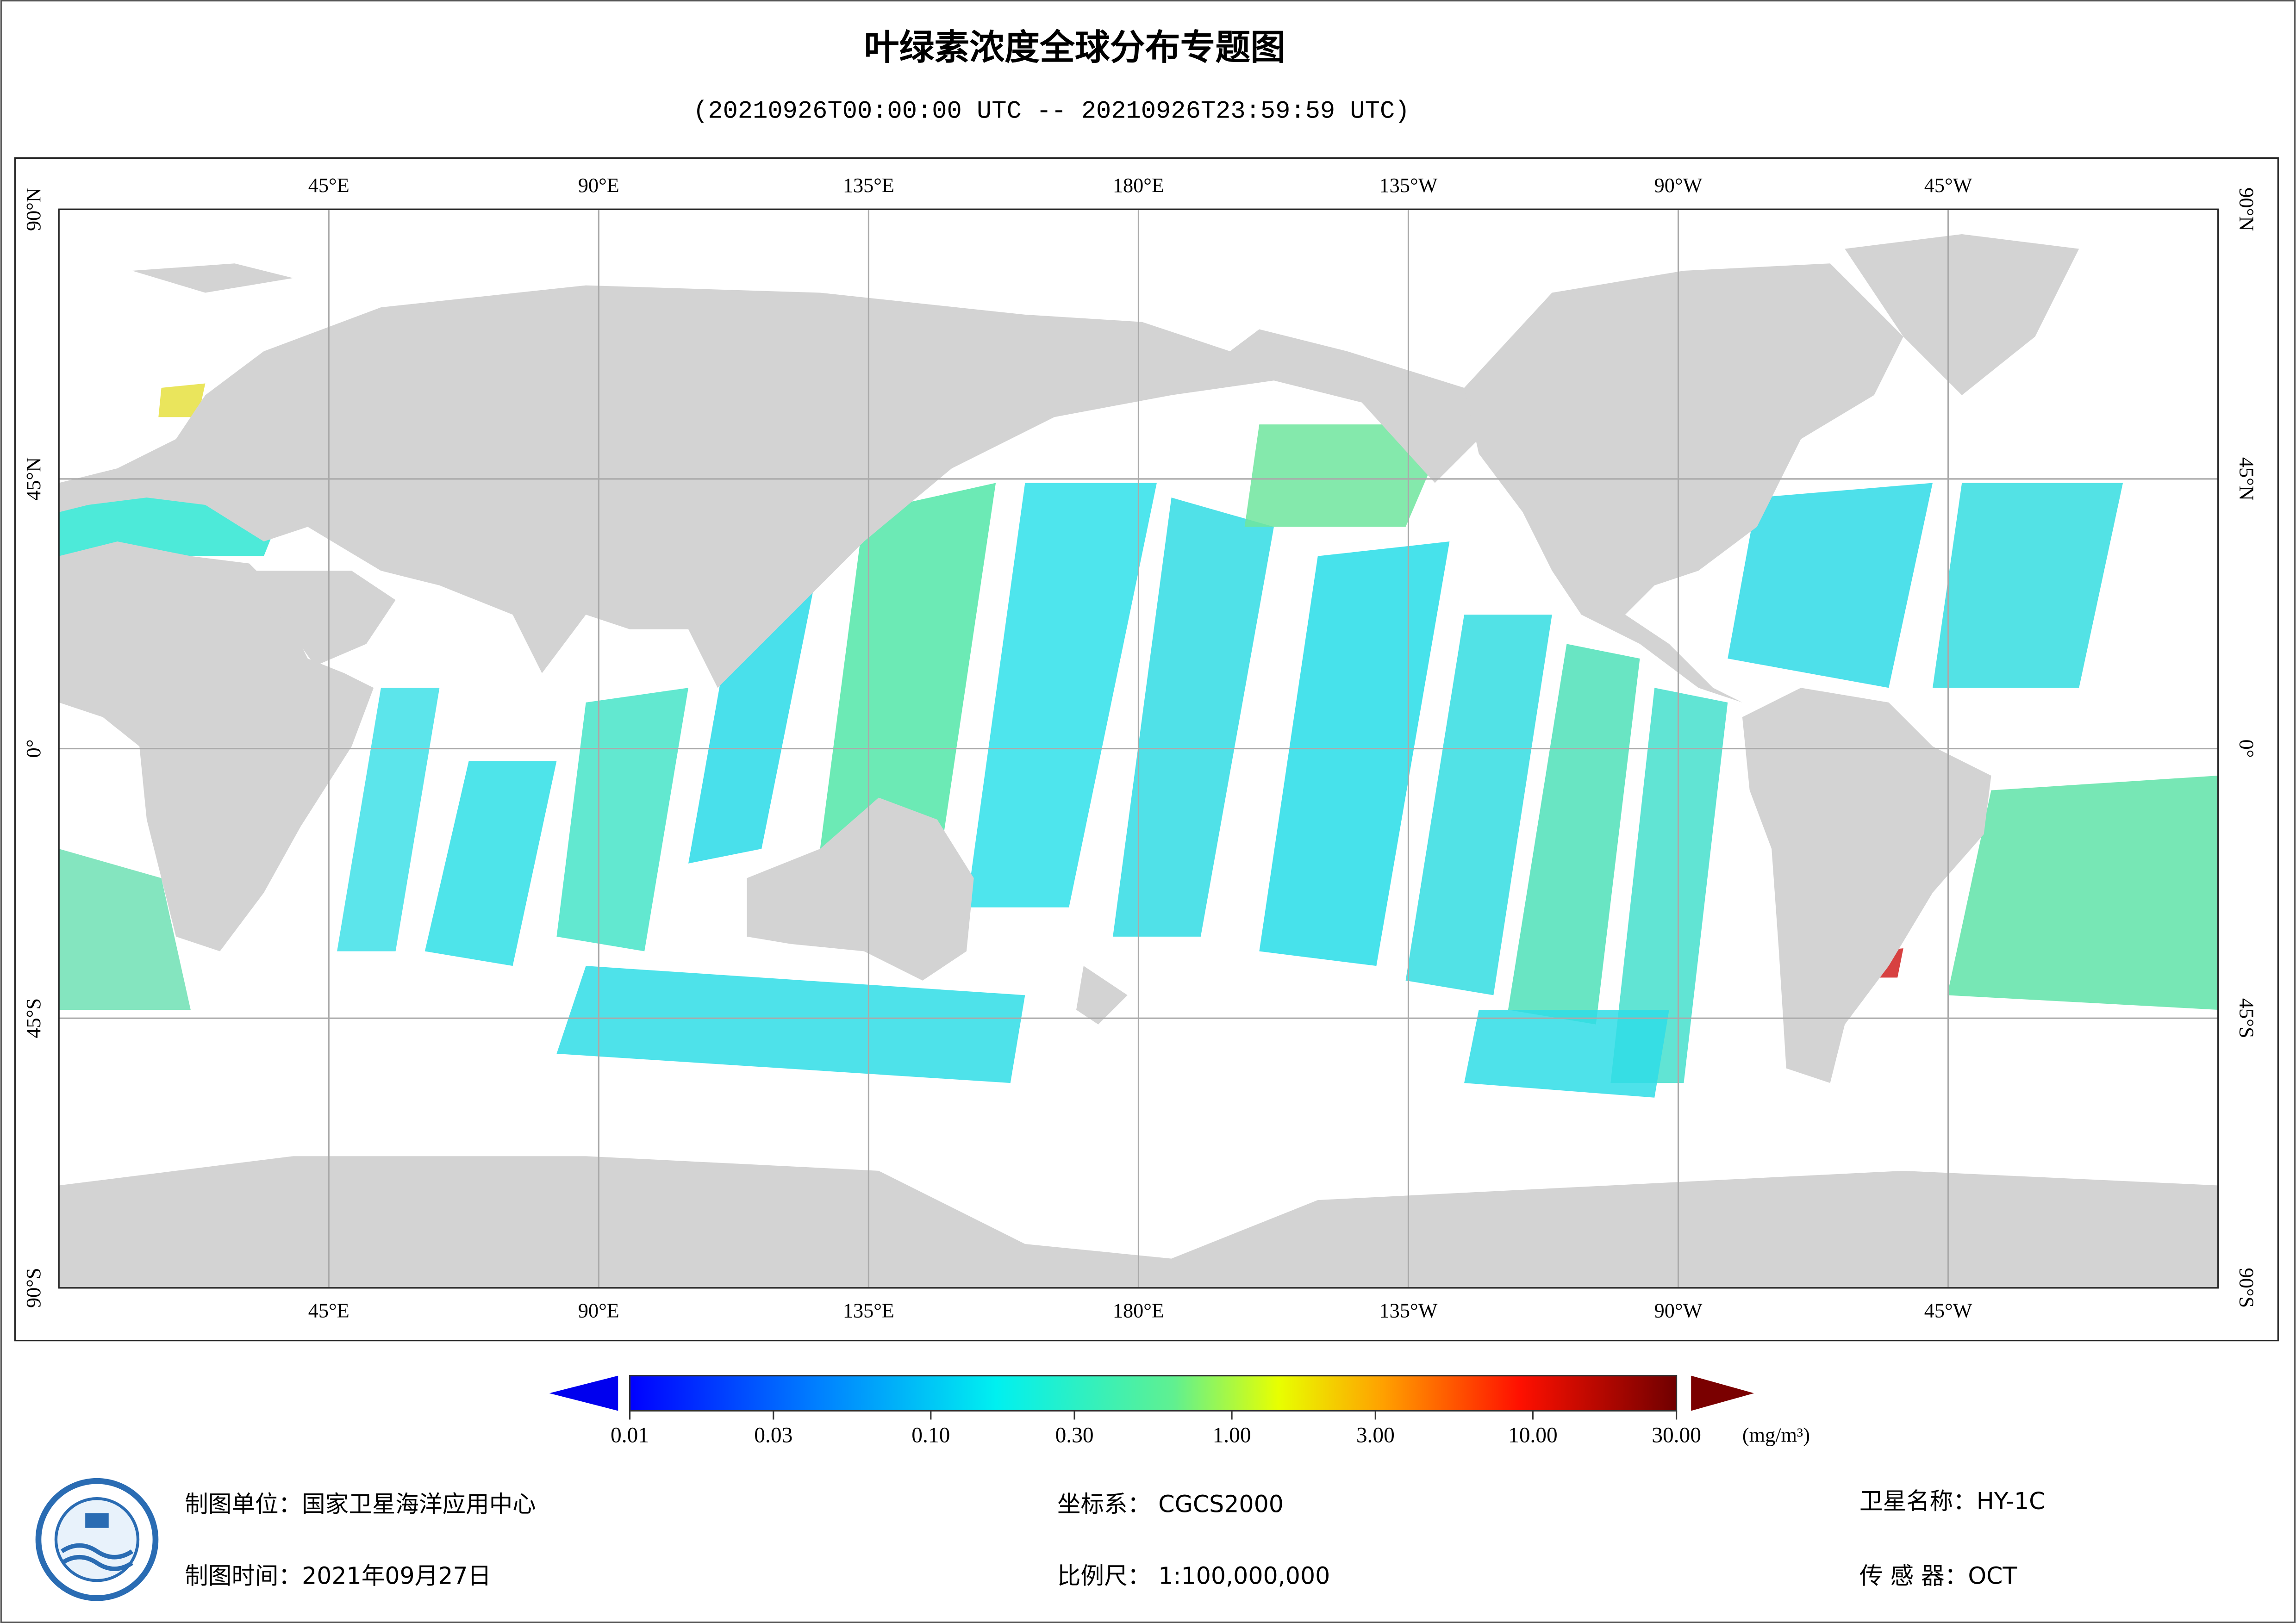 The width and height of the screenshot is (2296, 1623). I want to click on colorbar-tick-label: 1.00, so click(1232, 1435).